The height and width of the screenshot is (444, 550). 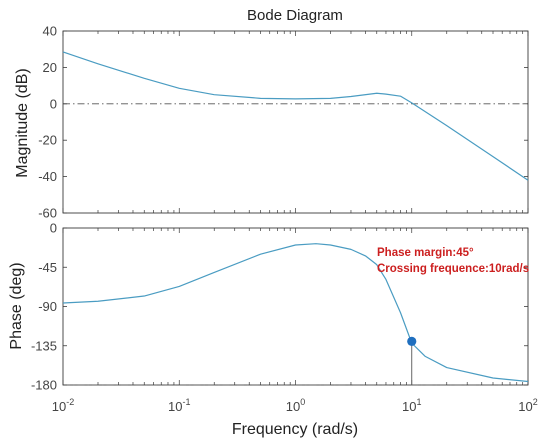 I want to click on magnitude-y-tick-label: -60, so click(x=47, y=213).